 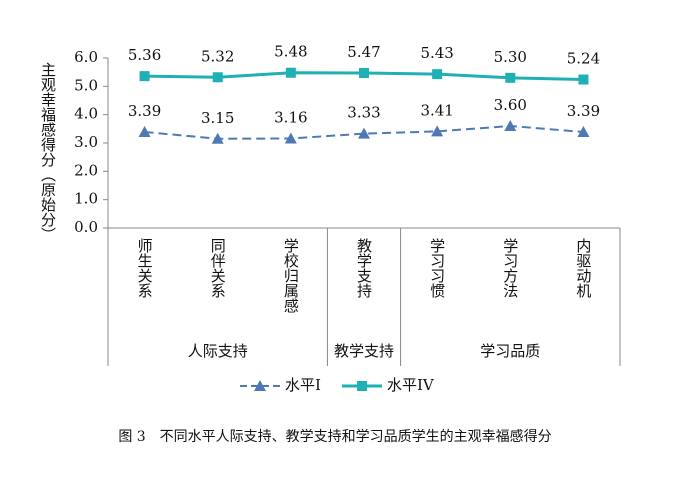 What do you see at coordinates (510, 351) in the screenshot?
I see `group-label: 学习品质` at bounding box center [510, 351].